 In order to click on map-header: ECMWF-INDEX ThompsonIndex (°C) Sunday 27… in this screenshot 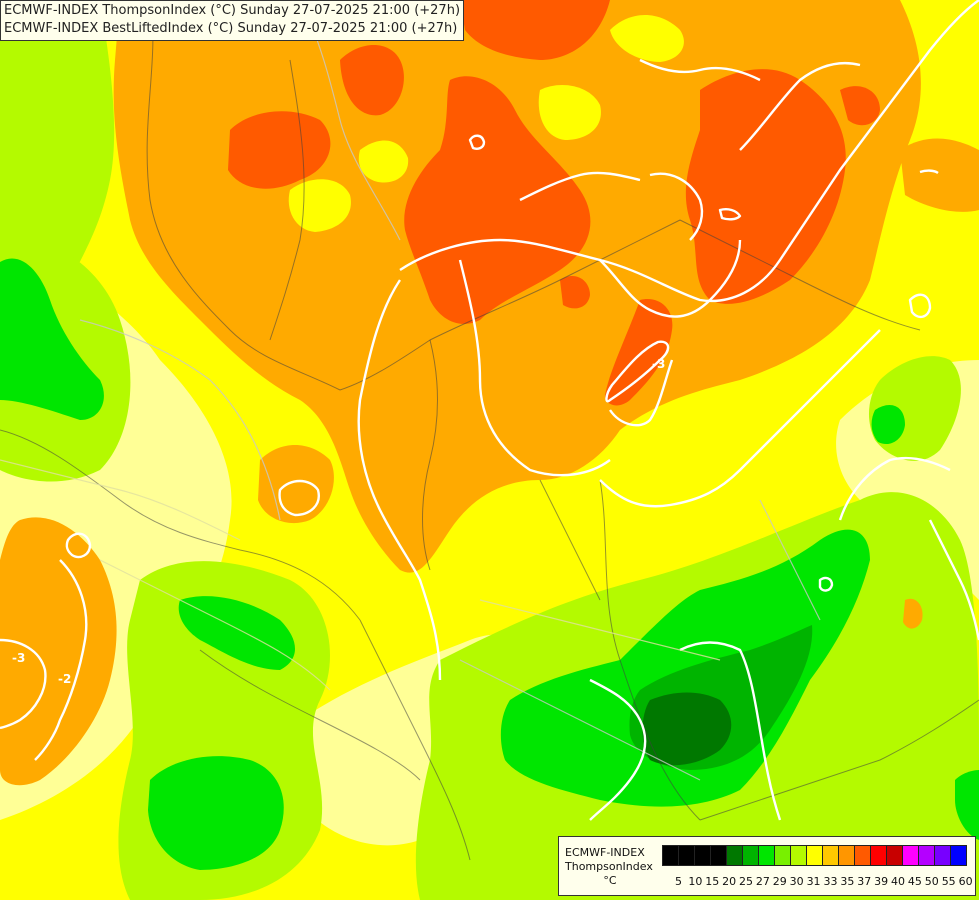, I will do `click(232, 20)`.